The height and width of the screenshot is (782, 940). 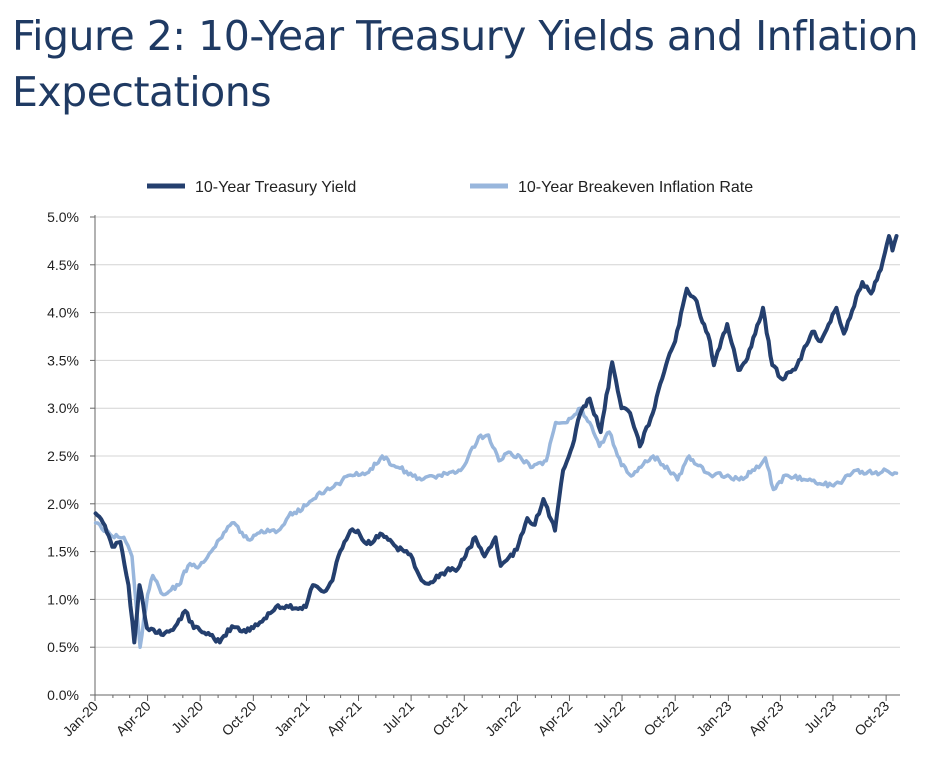 What do you see at coordinates (765, 718) in the screenshot?
I see `x-tick-label: Apr-23` at bounding box center [765, 718].